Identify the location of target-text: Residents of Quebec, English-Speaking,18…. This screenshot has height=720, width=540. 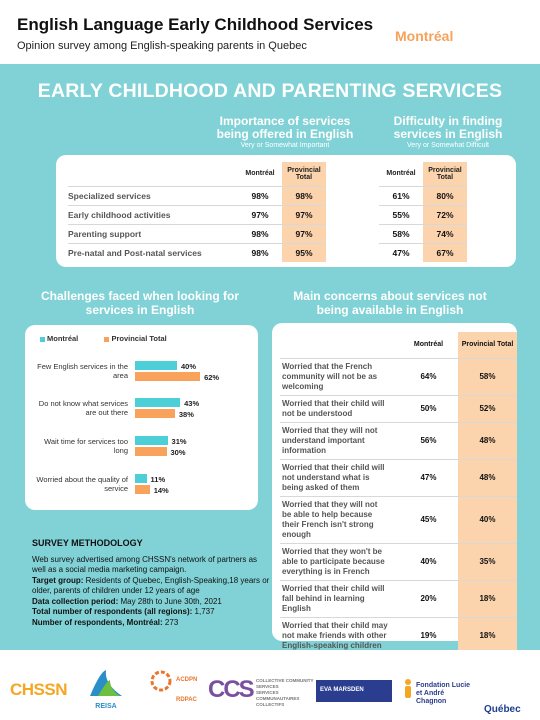
(151, 585).